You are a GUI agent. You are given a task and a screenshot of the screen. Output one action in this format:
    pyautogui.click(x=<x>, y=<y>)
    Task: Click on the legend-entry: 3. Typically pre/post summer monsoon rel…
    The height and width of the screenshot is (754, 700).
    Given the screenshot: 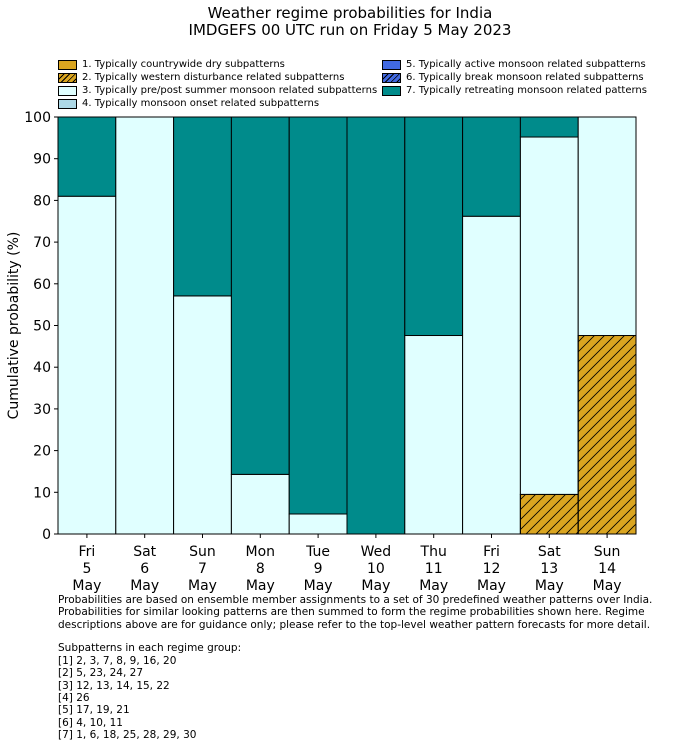 What is the action you would take?
    pyautogui.click(x=217, y=90)
    